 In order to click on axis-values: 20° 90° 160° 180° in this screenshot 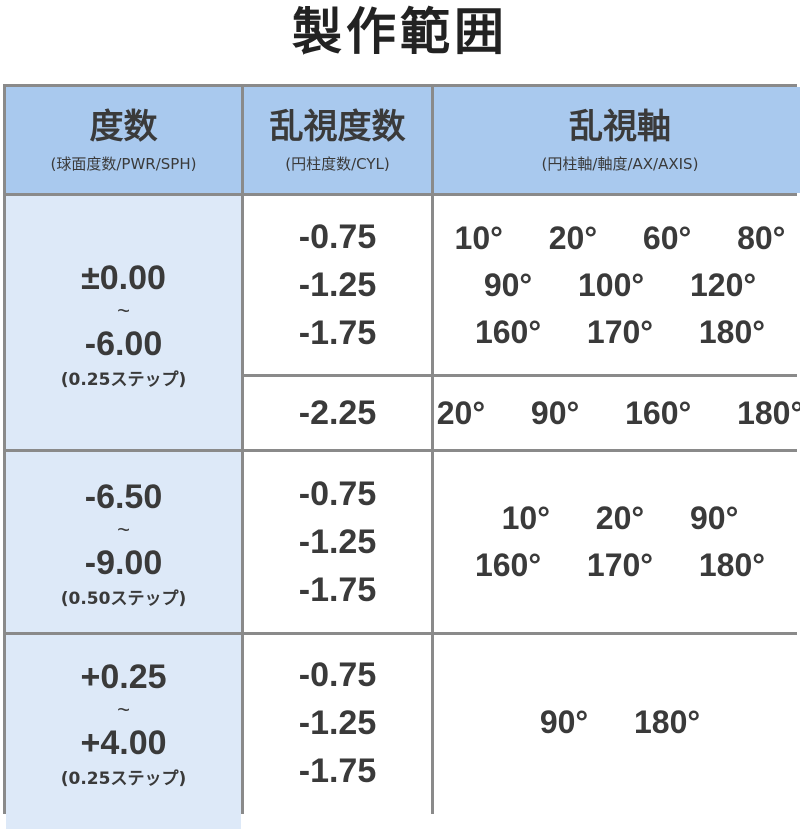, I will do `click(618, 412)`.